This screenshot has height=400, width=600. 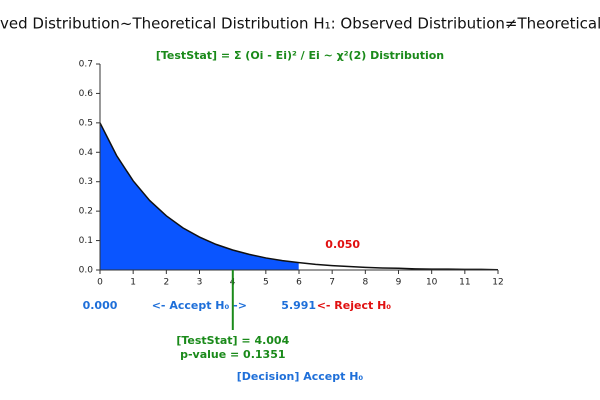 I want to click on accept-label: <- Accept H₀ ->, so click(x=199, y=305).